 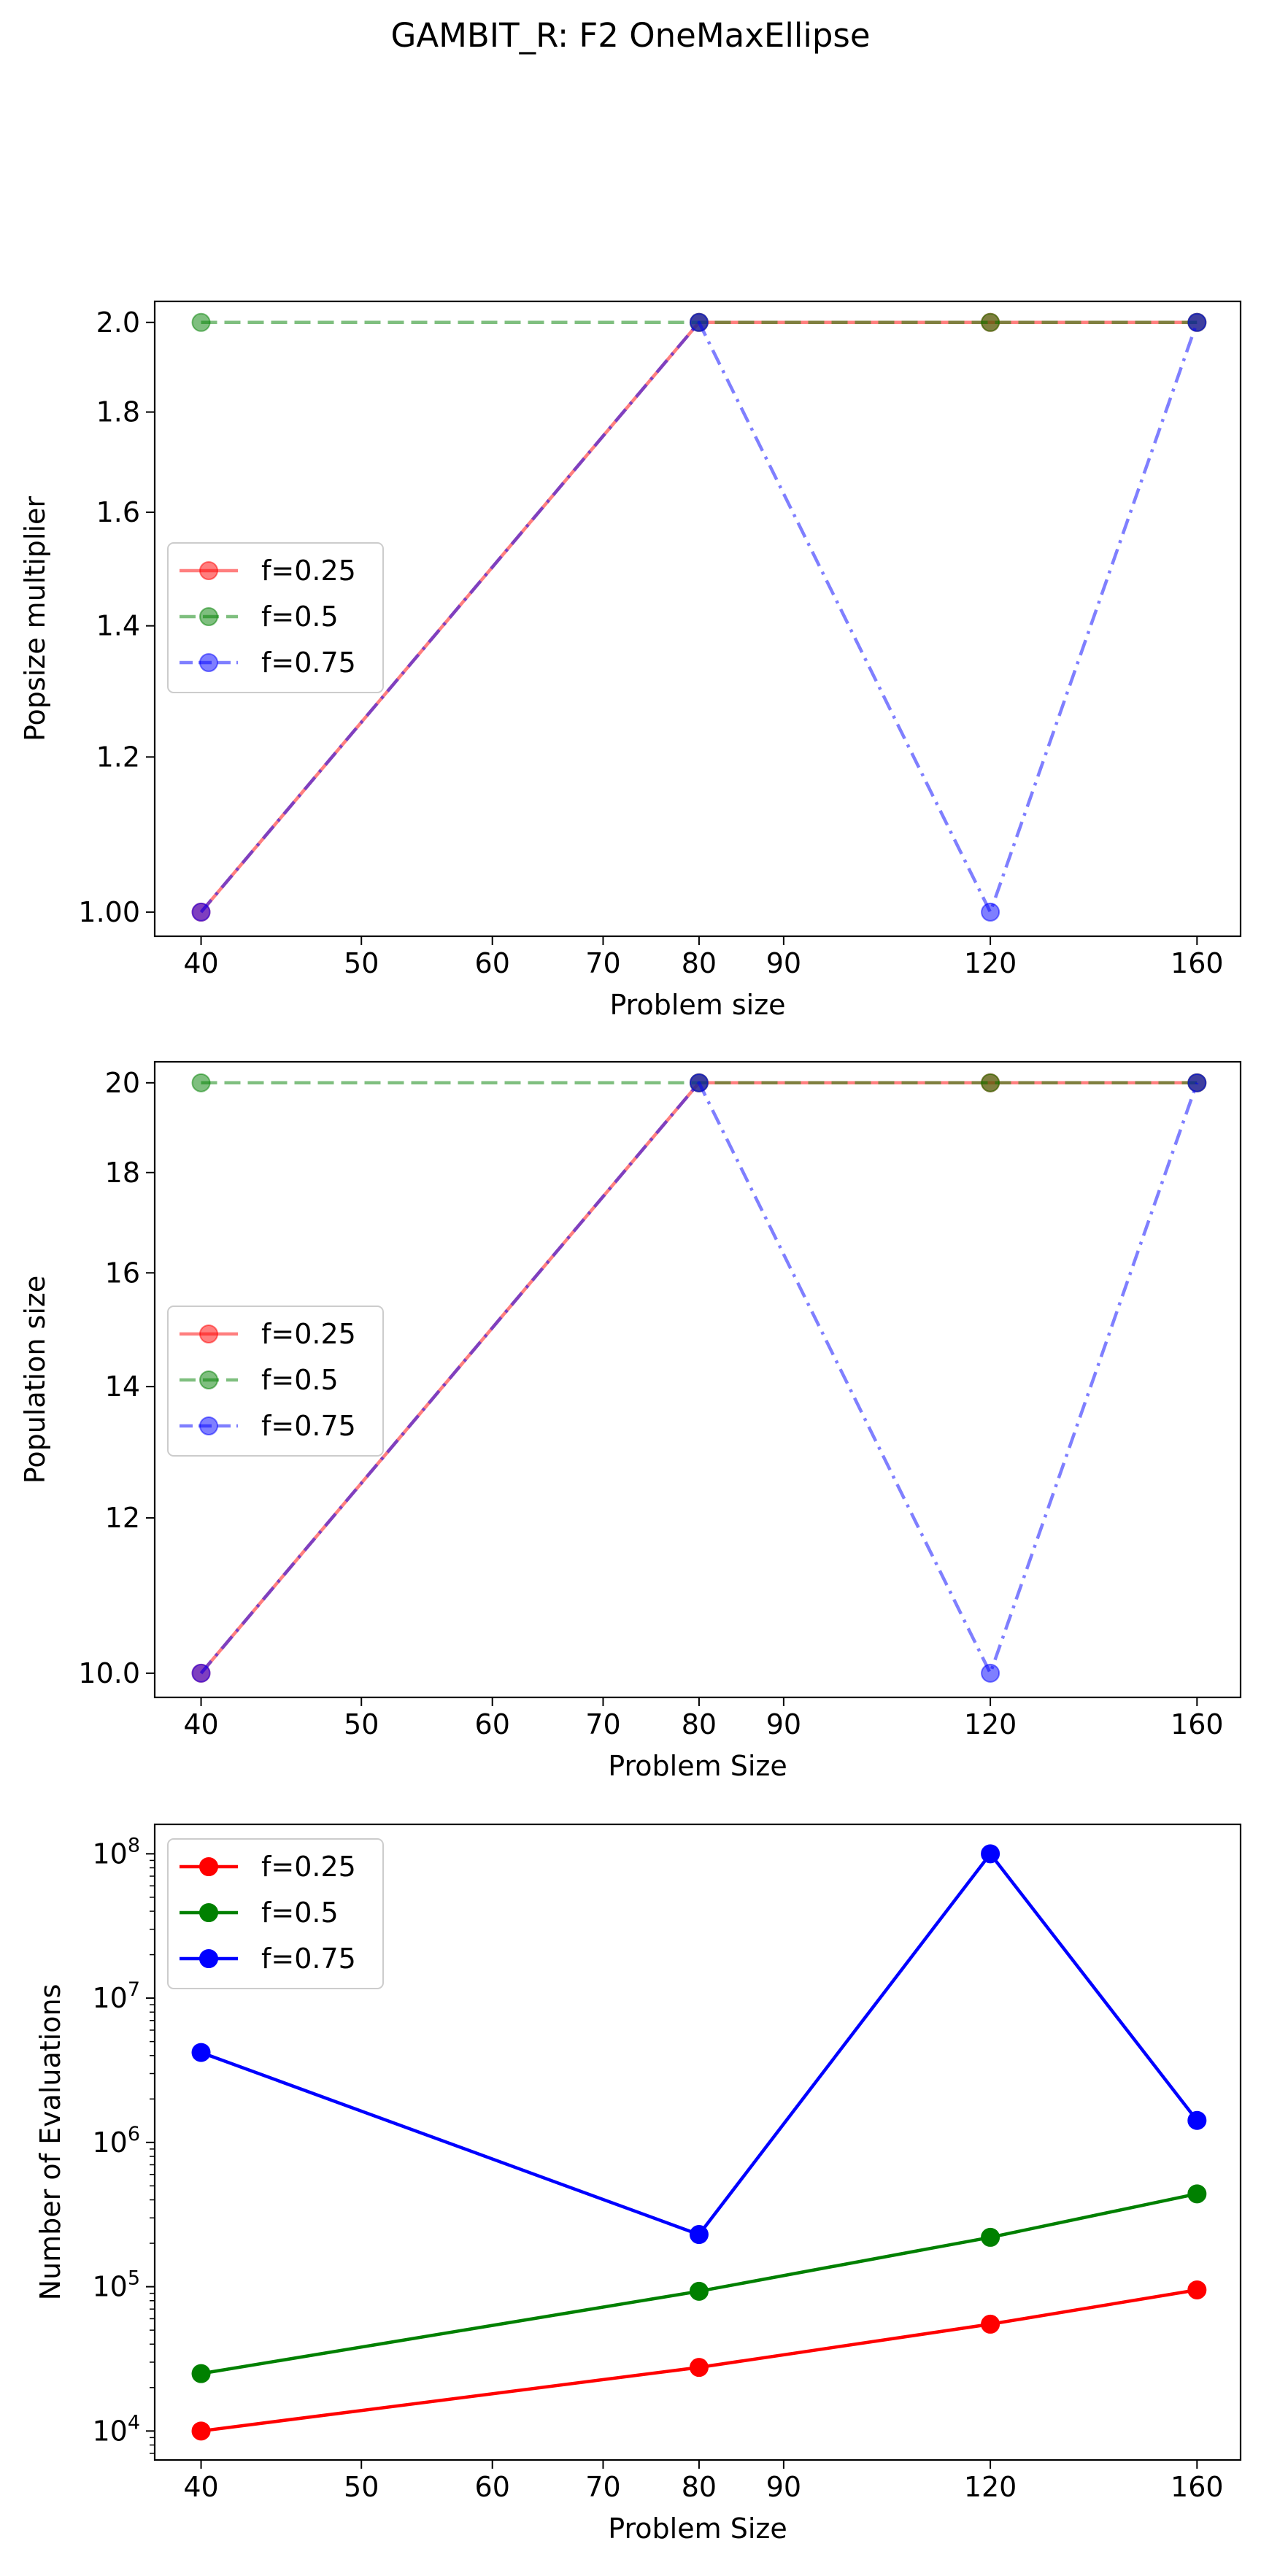 I want to click on y-axis-label: Popsize multiplier, so click(x=35, y=618).